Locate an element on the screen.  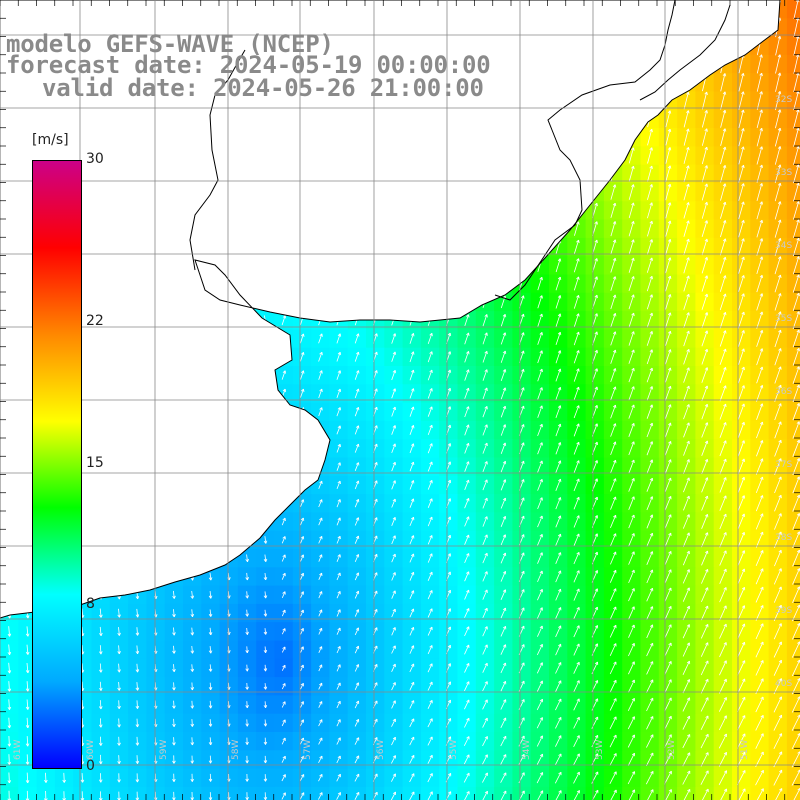
lon-label-58W: 58W is located at coordinates (236, 750).